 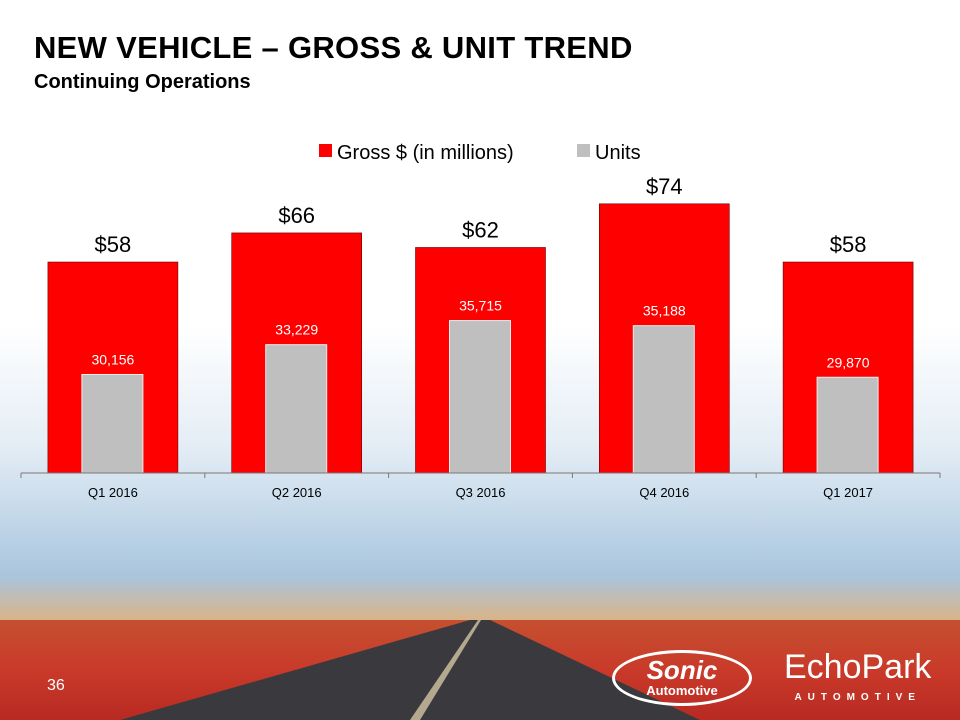 What do you see at coordinates (481, 492) in the screenshot?
I see `x-tick-label: Q3 2016` at bounding box center [481, 492].